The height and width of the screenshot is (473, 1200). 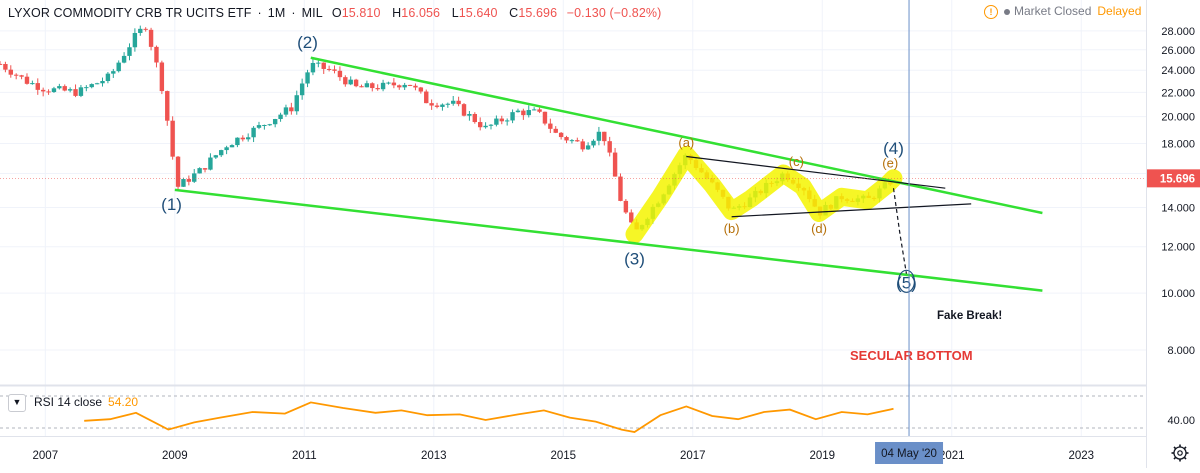 I want to click on exchange-label: MIL, so click(x=312, y=13).